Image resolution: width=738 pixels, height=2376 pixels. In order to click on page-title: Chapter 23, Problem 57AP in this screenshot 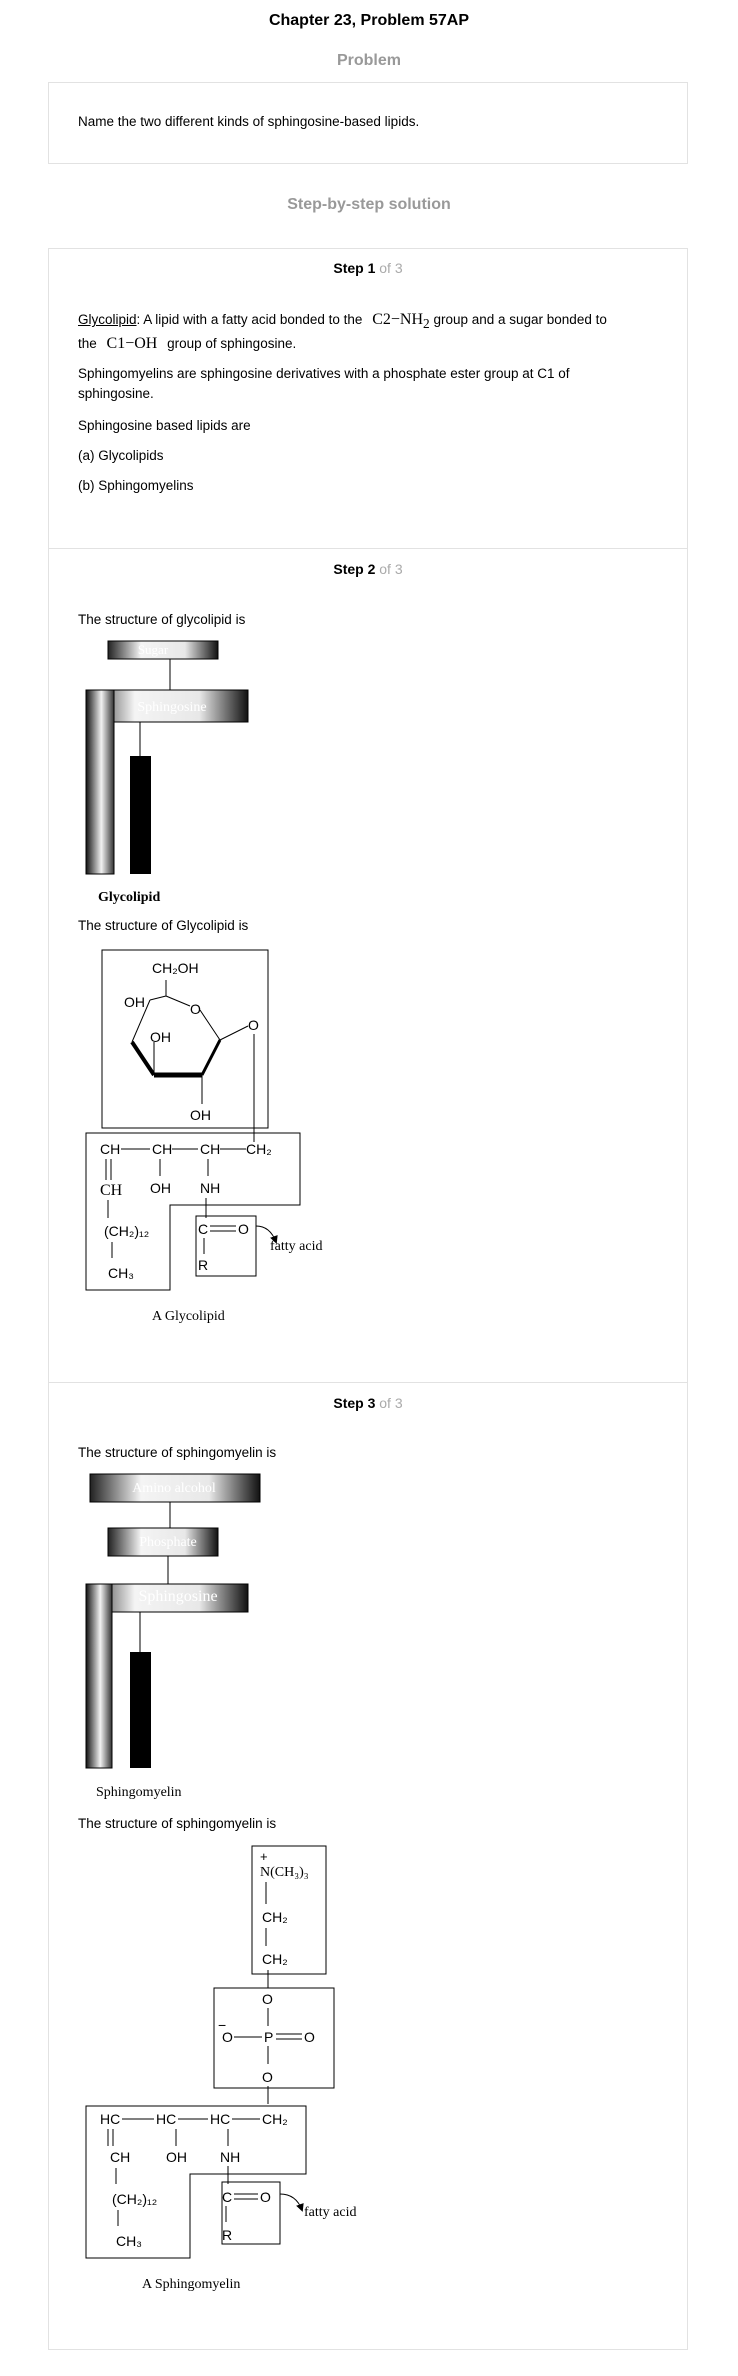, I will do `click(369, 20)`.